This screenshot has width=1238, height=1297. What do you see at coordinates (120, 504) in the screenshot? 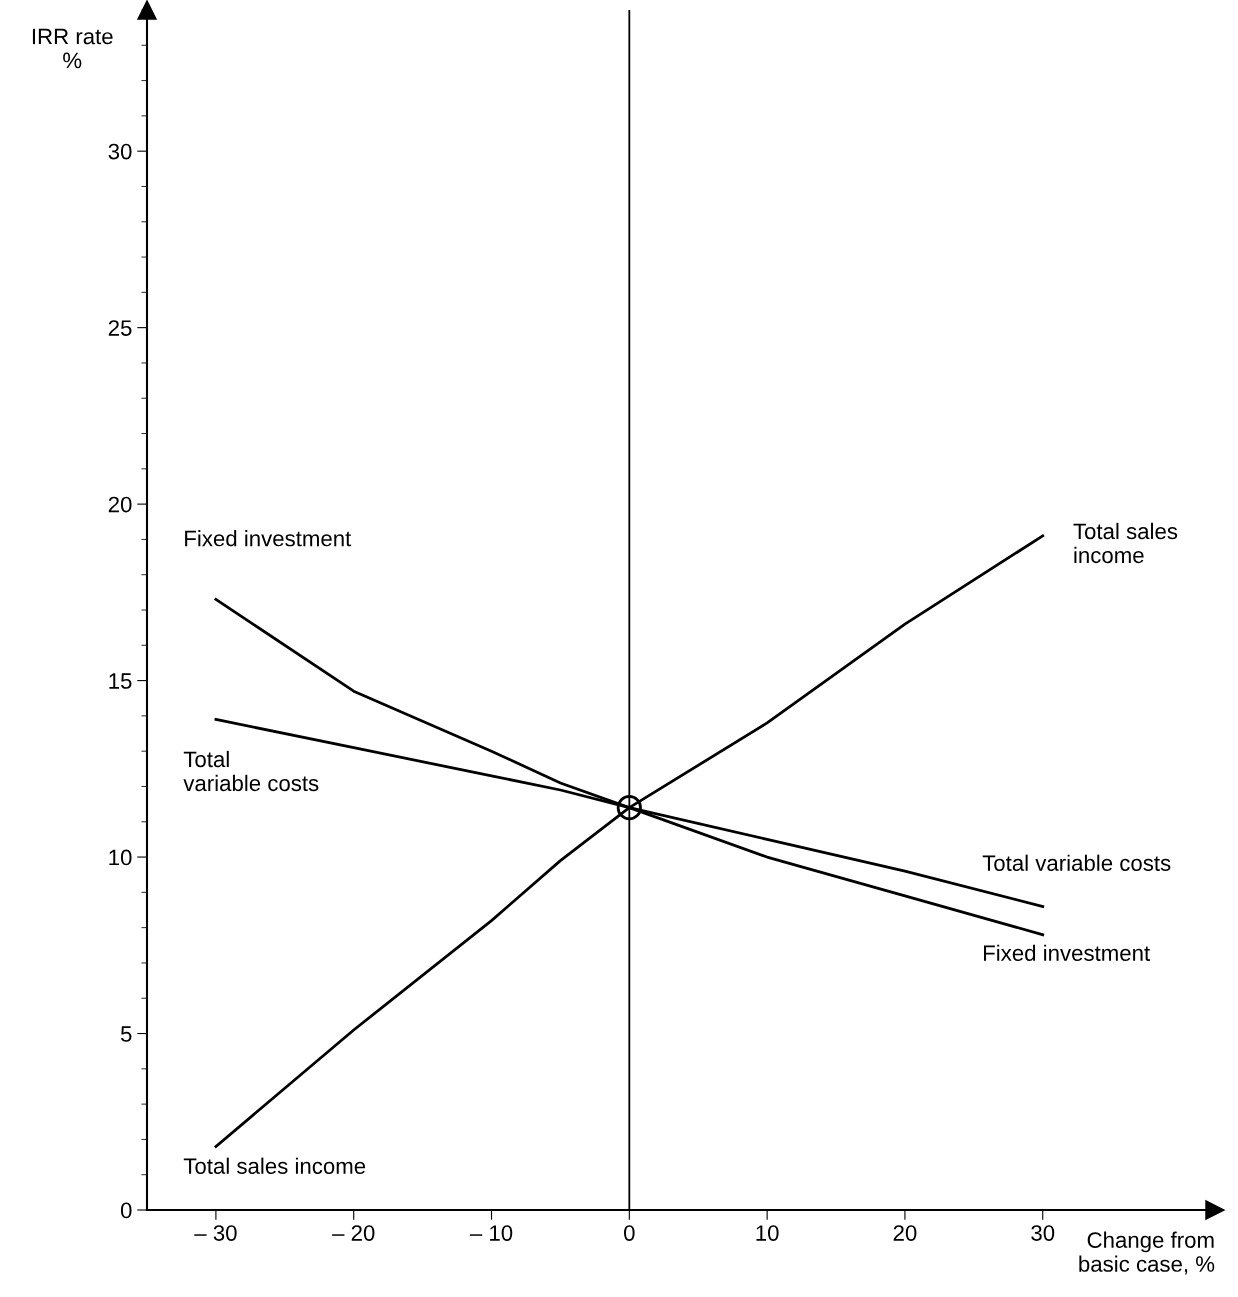
I see `y-tick-label: 20` at bounding box center [120, 504].